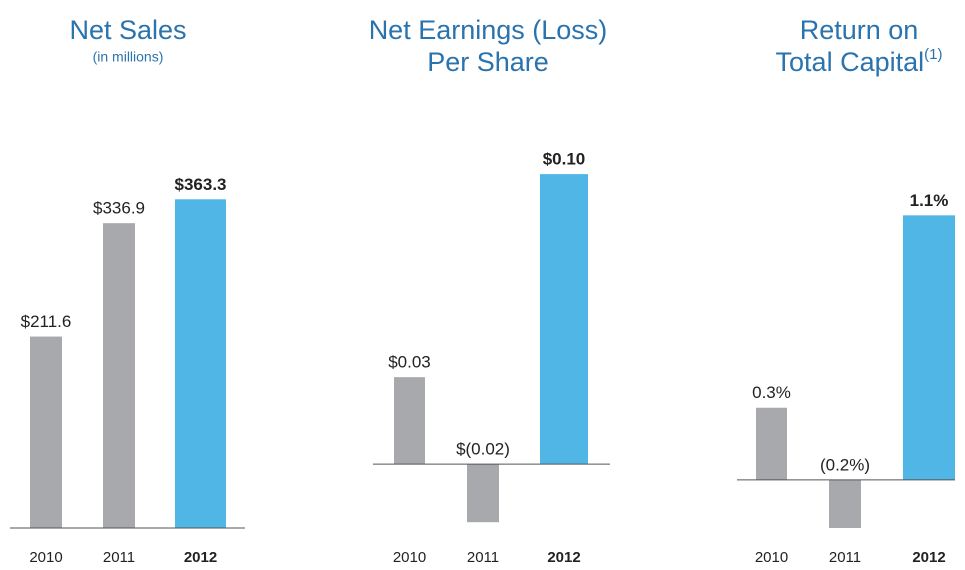 The width and height of the screenshot is (965, 570). Describe the element at coordinates (483, 449) in the screenshot. I see `value-label: $(0.02)` at that location.